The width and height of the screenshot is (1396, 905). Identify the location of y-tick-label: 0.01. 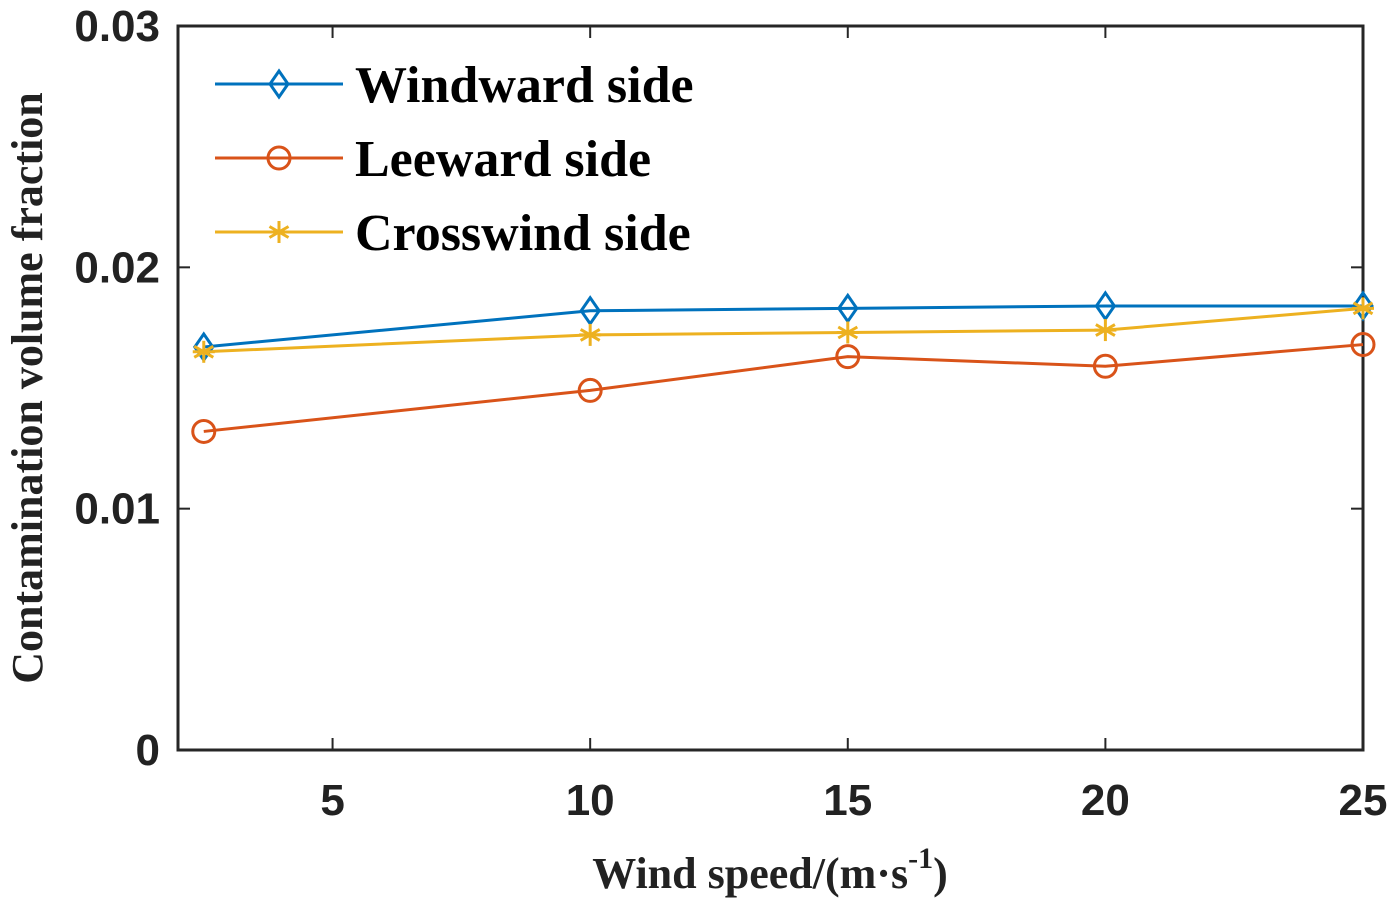
(117, 509).